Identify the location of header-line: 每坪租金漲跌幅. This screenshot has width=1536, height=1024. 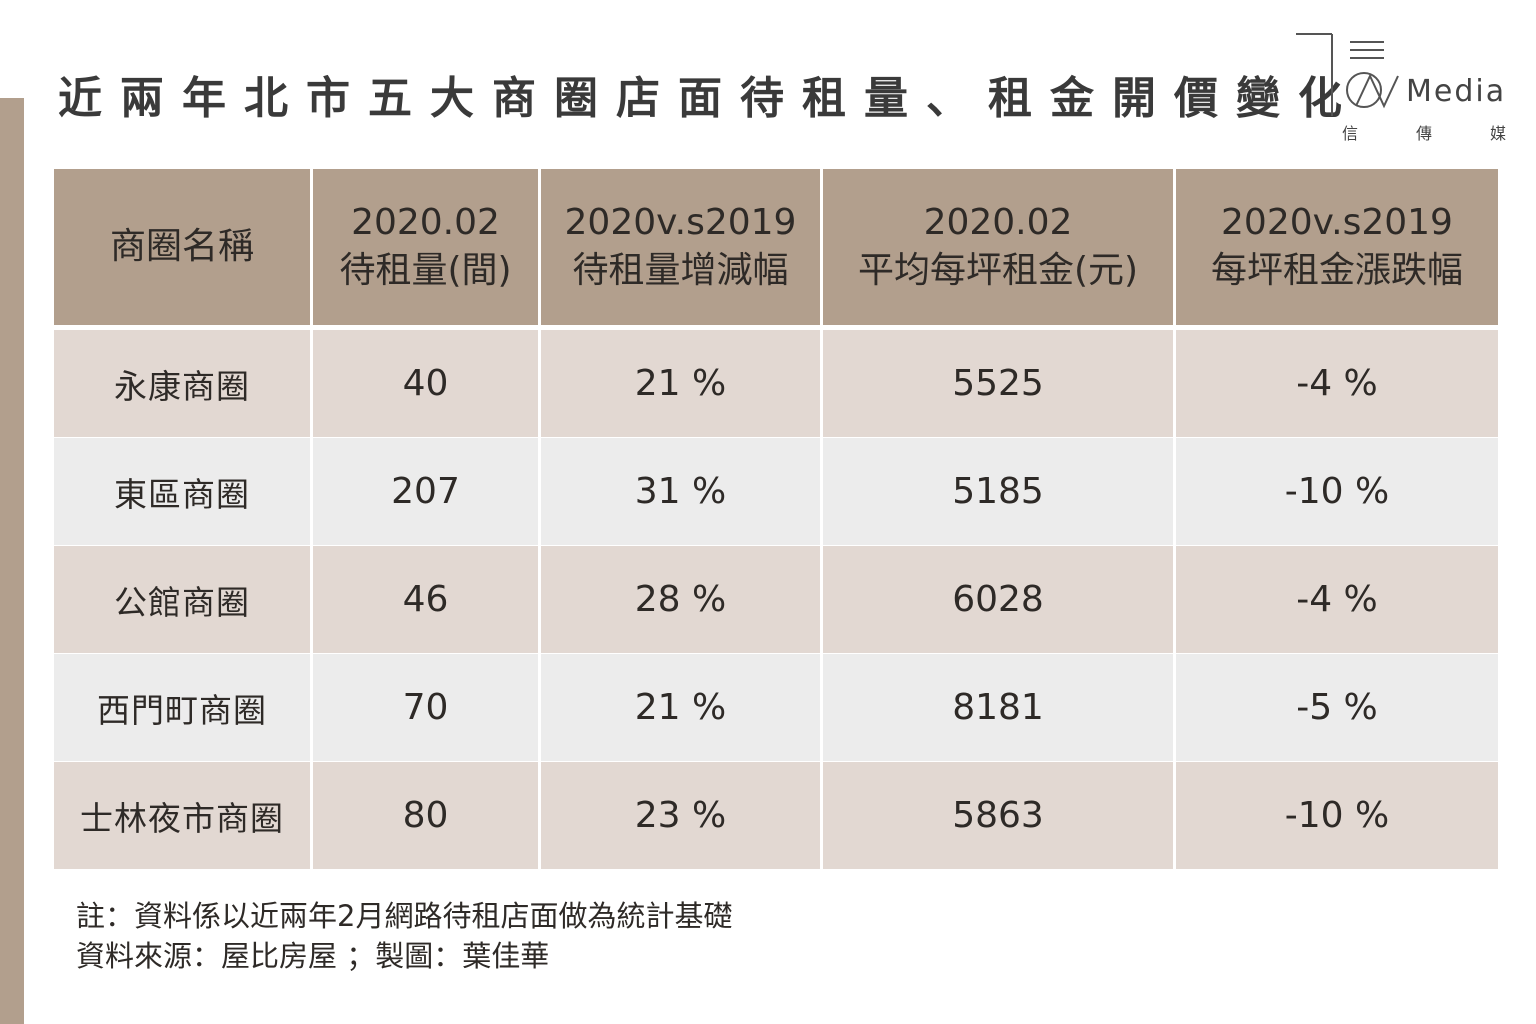
(1336, 270).